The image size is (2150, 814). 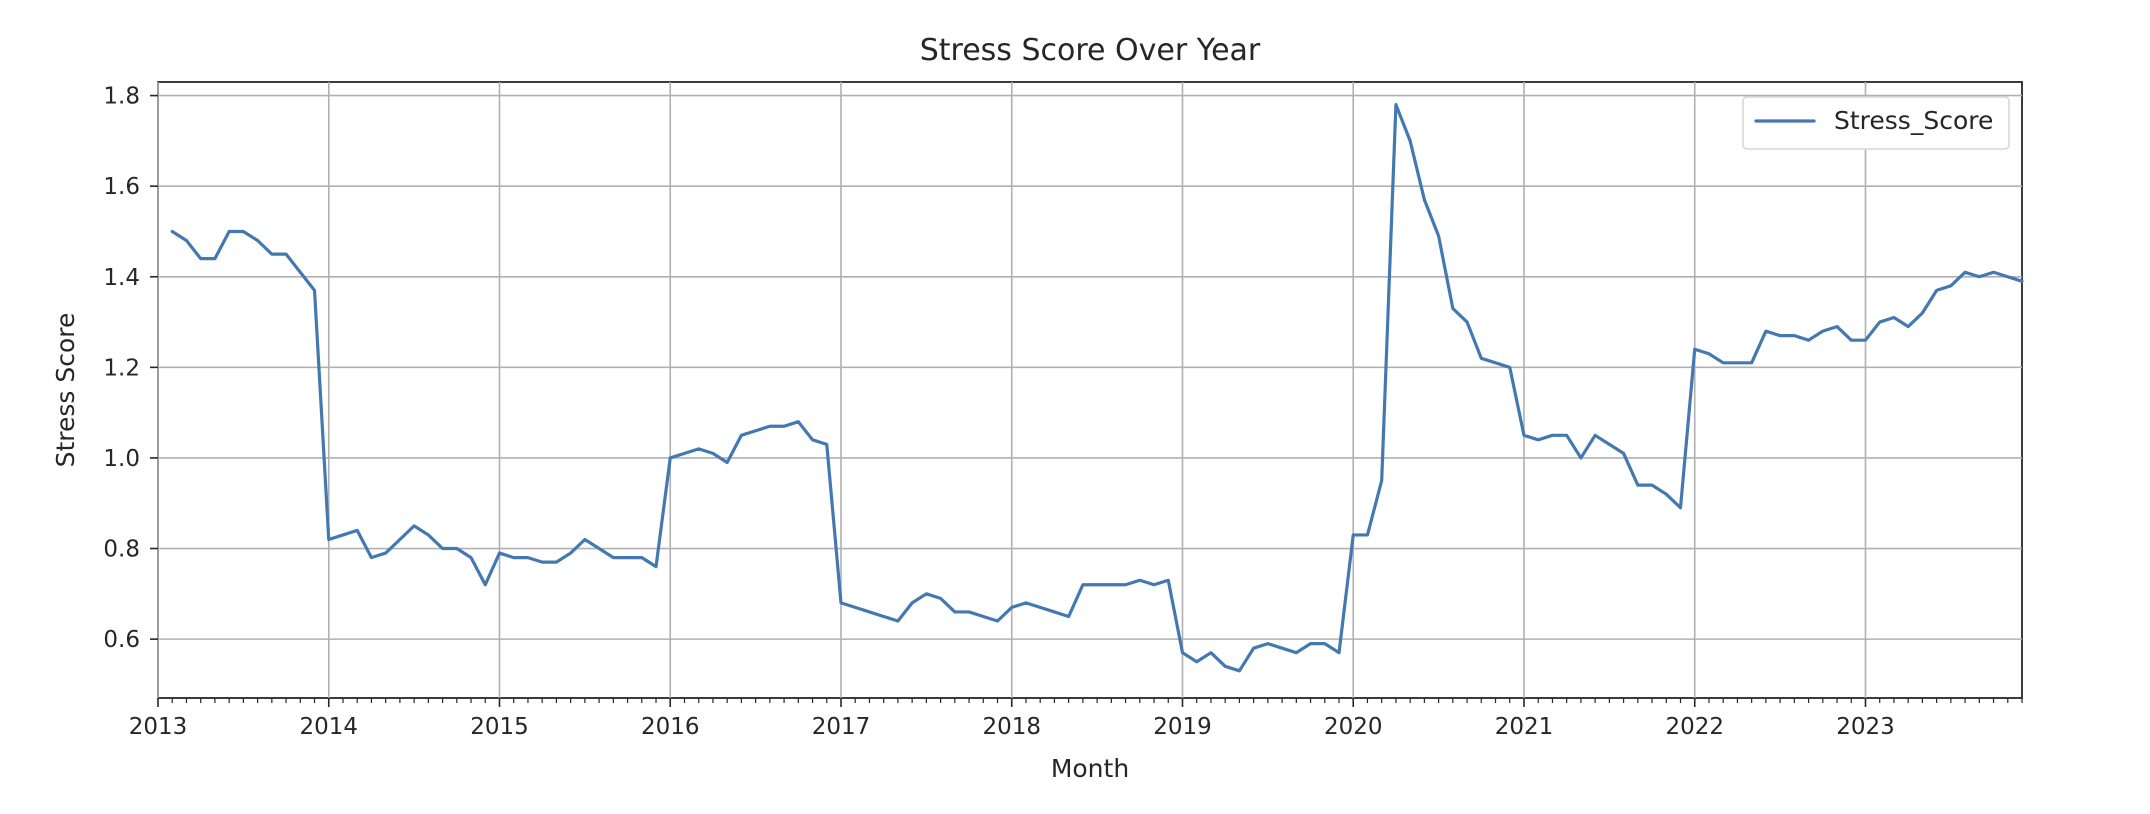 What do you see at coordinates (121, 187) in the screenshot?
I see `y-tick-label: 1.6` at bounding box center [121, 187].